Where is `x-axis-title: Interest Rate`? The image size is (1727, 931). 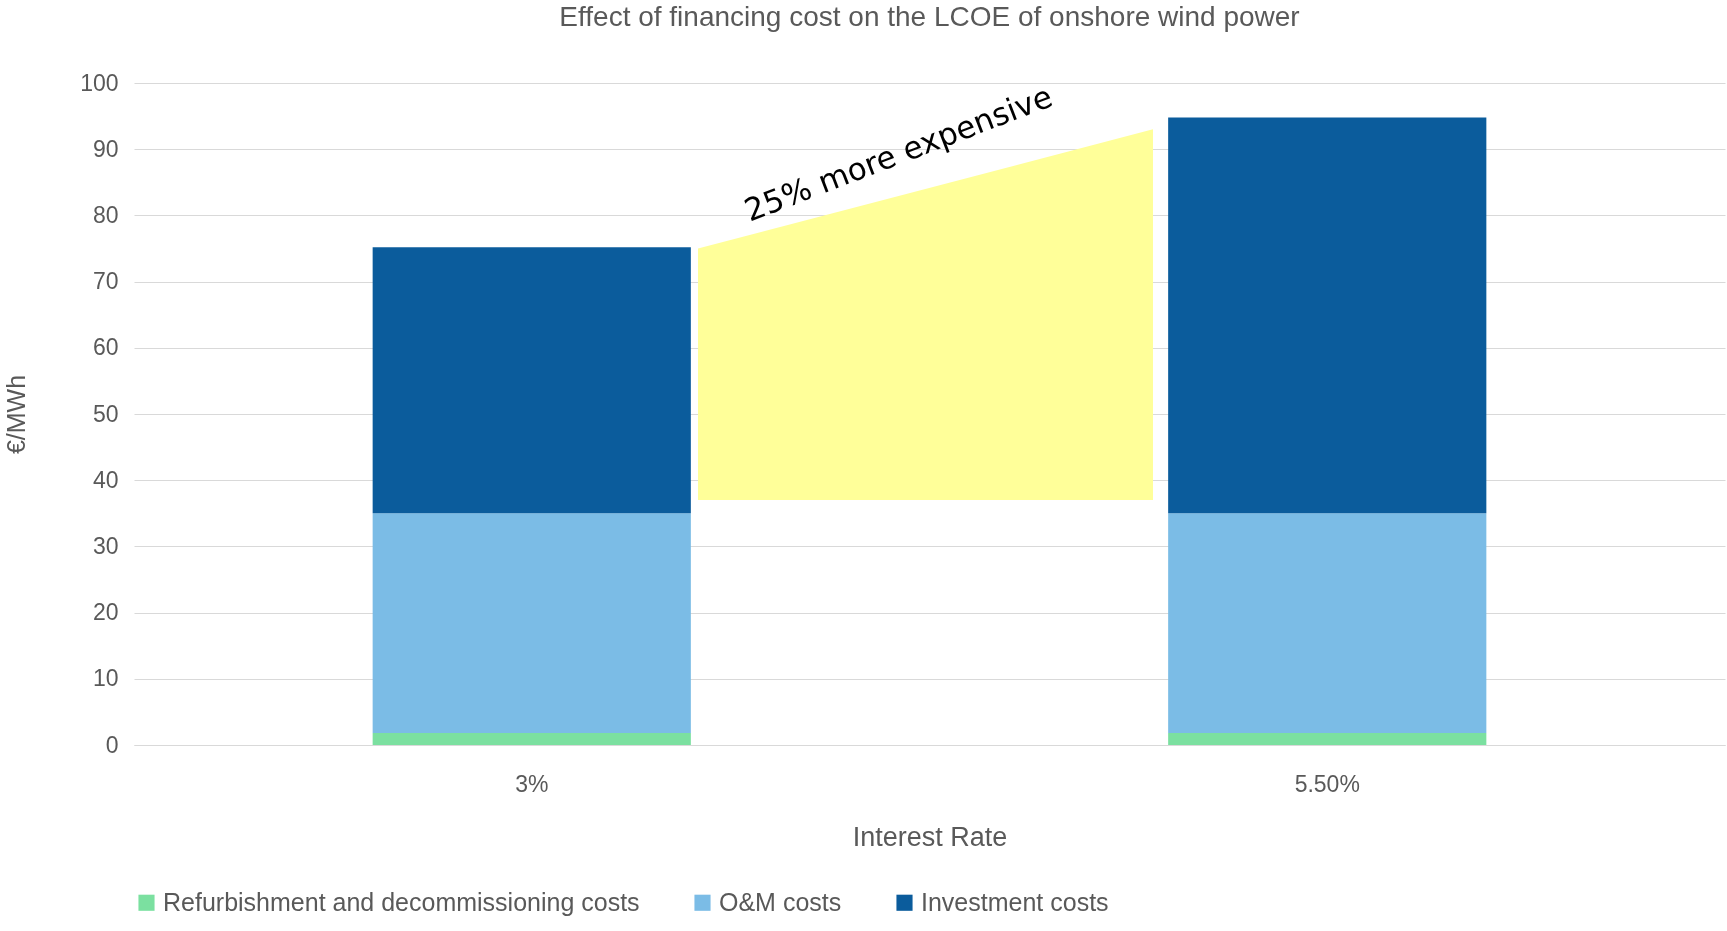
x-axis-title: Interest Rate is located at coordinates (930, 836).